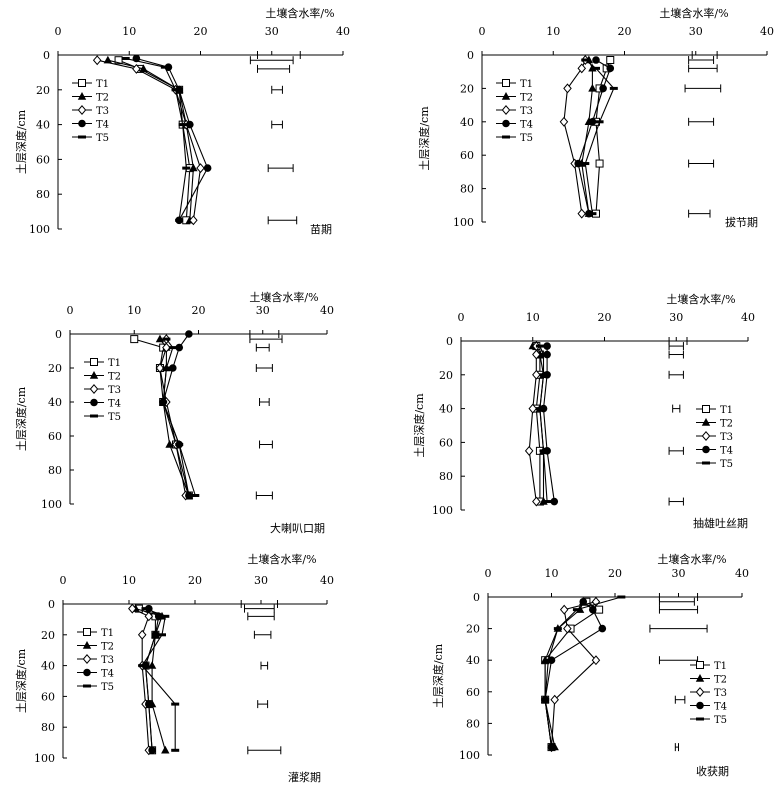 This screenshot has height=796, width=783. I want to click on series-line-t2, so click(150, 140).